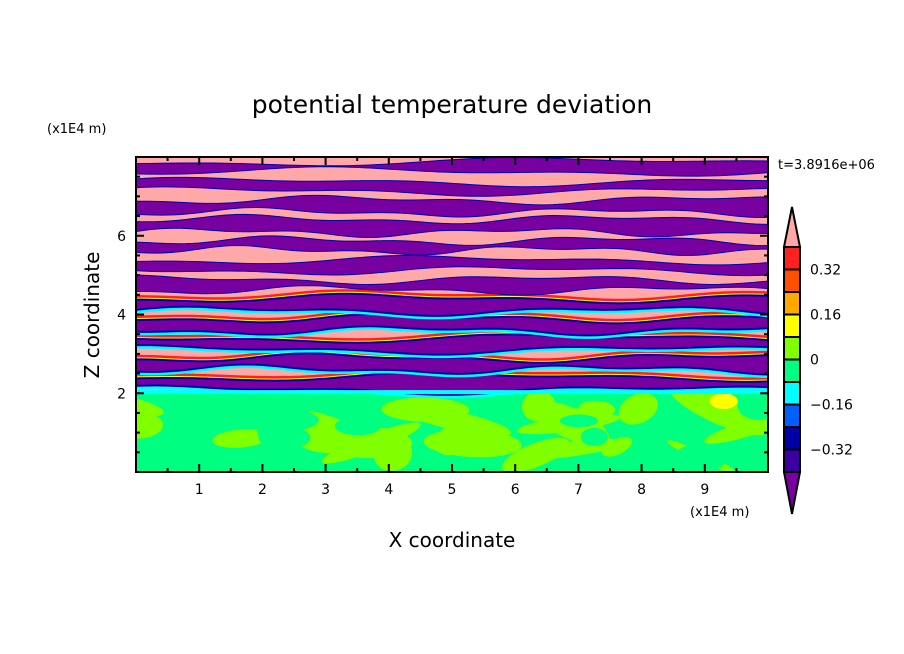 This screenshot has height=654, width=904. Describe the element at coordinates (92, 315) in the screenshot. I see `y-axis-label: Z coordinate` at that location.